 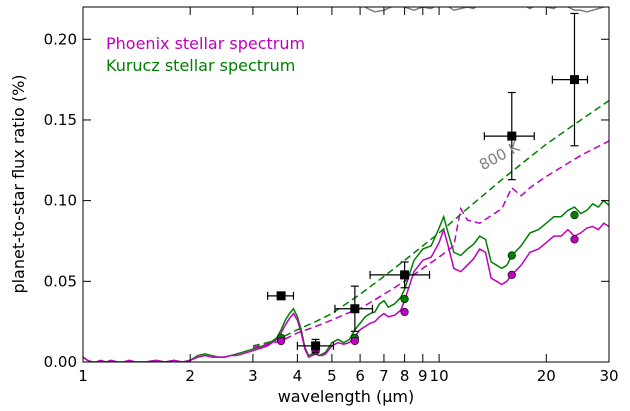 What do you see at coordinates (205, 43) in the screenshot?
I see `legend-entry-phoenix: Phoenix stellar spectrum` at bounding box center [205, 43].